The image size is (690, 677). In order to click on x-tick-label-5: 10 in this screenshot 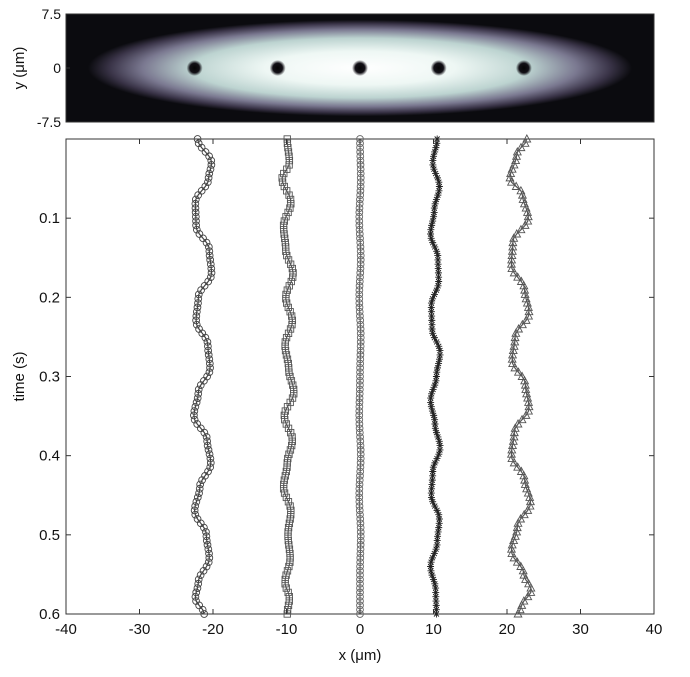, I will do `click(433, 629)`.